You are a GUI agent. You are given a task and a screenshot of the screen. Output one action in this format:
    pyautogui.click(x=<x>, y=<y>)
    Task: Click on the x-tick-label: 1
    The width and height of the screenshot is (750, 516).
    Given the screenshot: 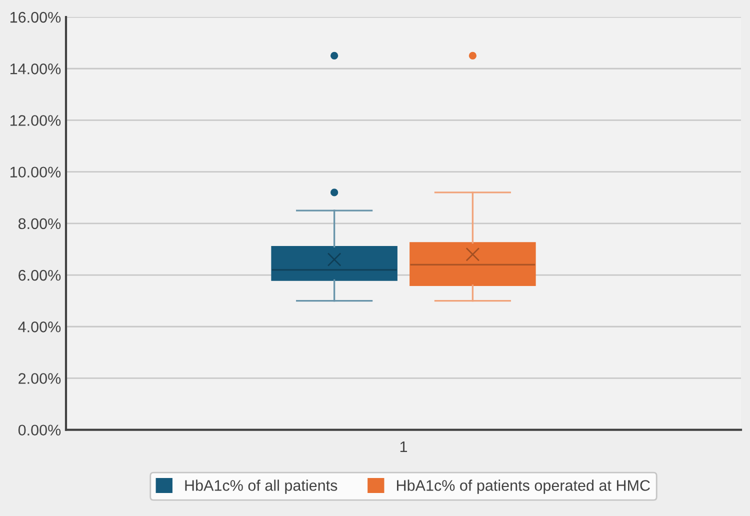 What is the action you would take?
    pyautogui.click(x=404, y=447)
    